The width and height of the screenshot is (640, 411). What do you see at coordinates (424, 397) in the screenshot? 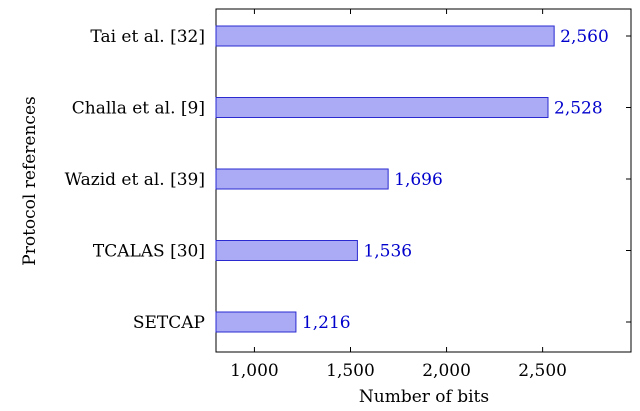
I see `x-axis-label: Number of bits` at bounding box center [424, 397].